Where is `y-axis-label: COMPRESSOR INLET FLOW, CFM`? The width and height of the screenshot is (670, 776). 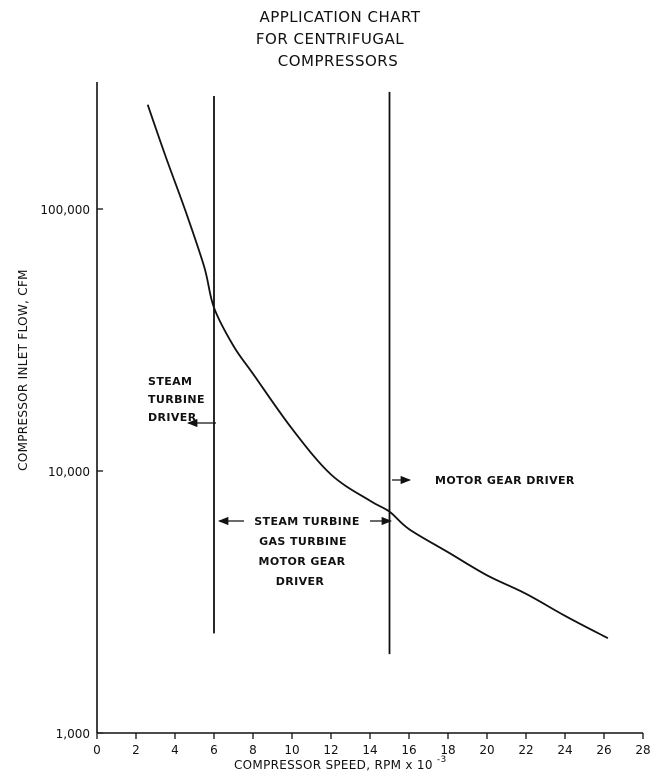 y-axis-label: COMPRESSOR INLET FLOW, CFM is located at coordinates (23, 370).